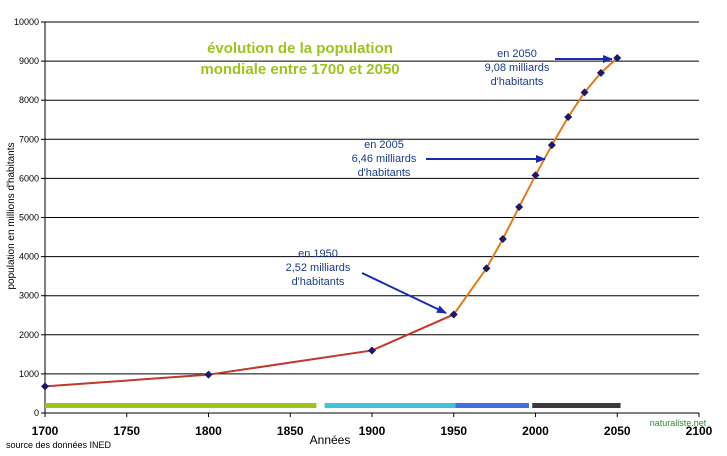  What do you see at coordinates (29, 257) in the screenshot?
I see `y-tick-label: 4000` at bounding box center [29, 257].